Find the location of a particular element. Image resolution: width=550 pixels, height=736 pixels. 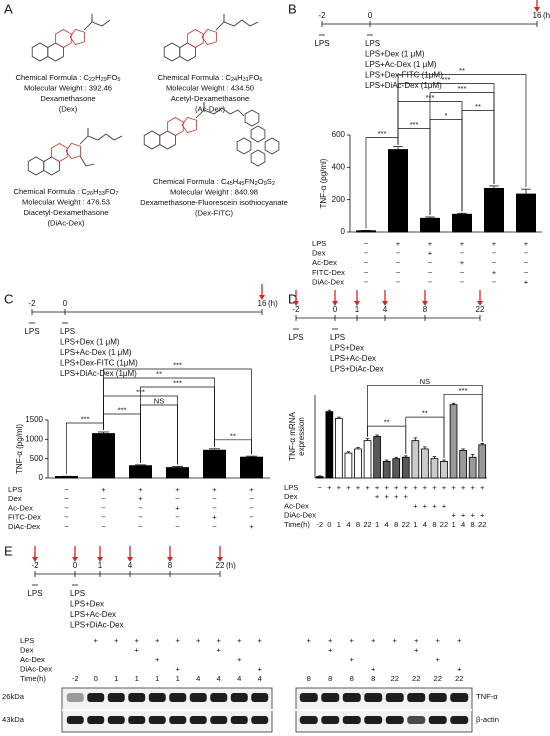

timeline-first: LPS is located at coordinates (295, 337).